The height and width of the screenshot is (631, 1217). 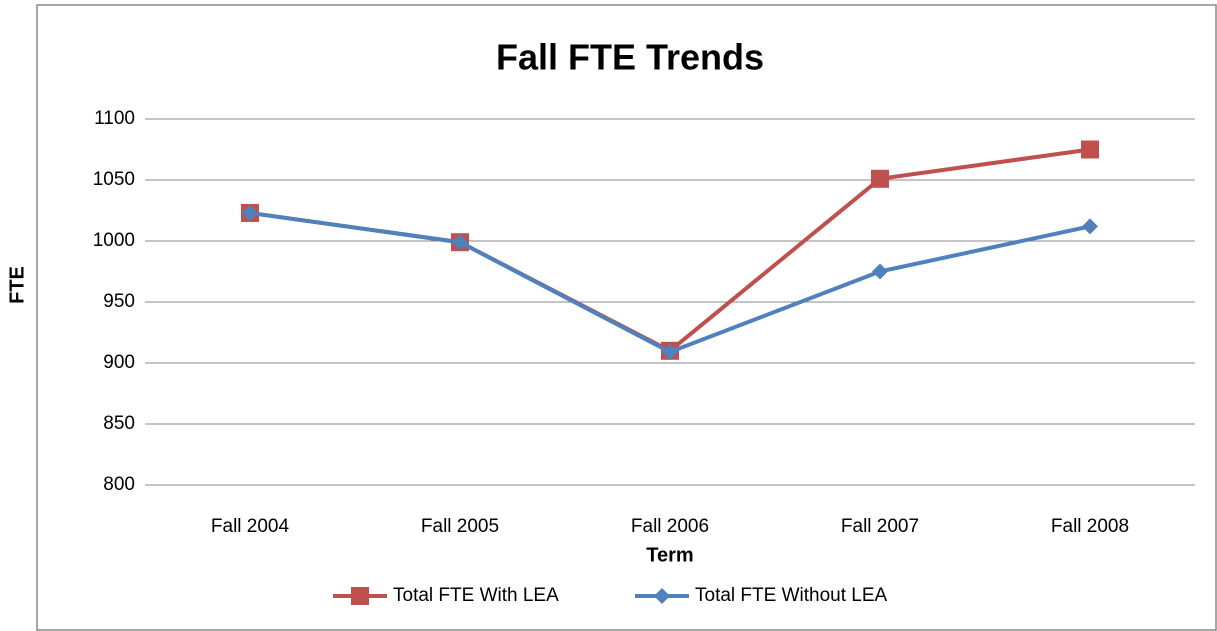 What do you see at coordinates (630, 57) in the screenshot?
I see `chart-title: Fall FTE Trends` at bounding box center [630, 57].